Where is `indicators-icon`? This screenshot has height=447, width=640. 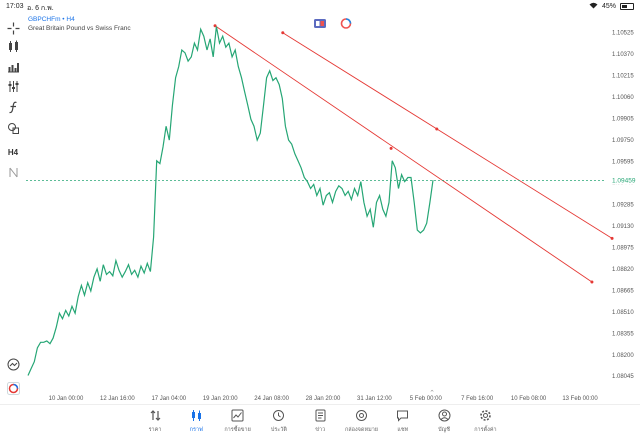
indicators-icon is located at coordinates (13, 86).